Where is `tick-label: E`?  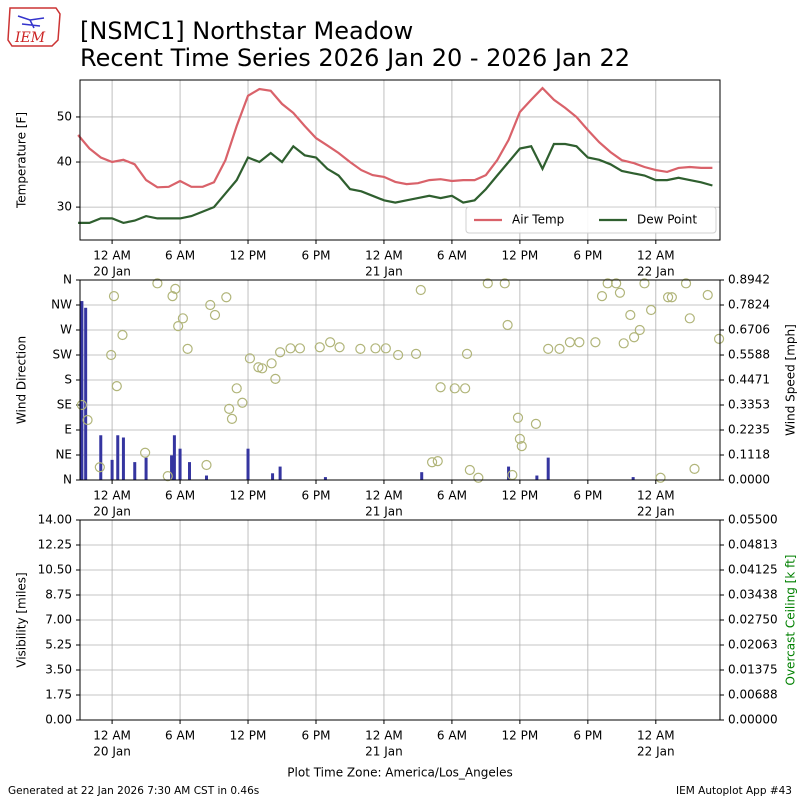
tick-label: E is located at coordinates (68, 430).